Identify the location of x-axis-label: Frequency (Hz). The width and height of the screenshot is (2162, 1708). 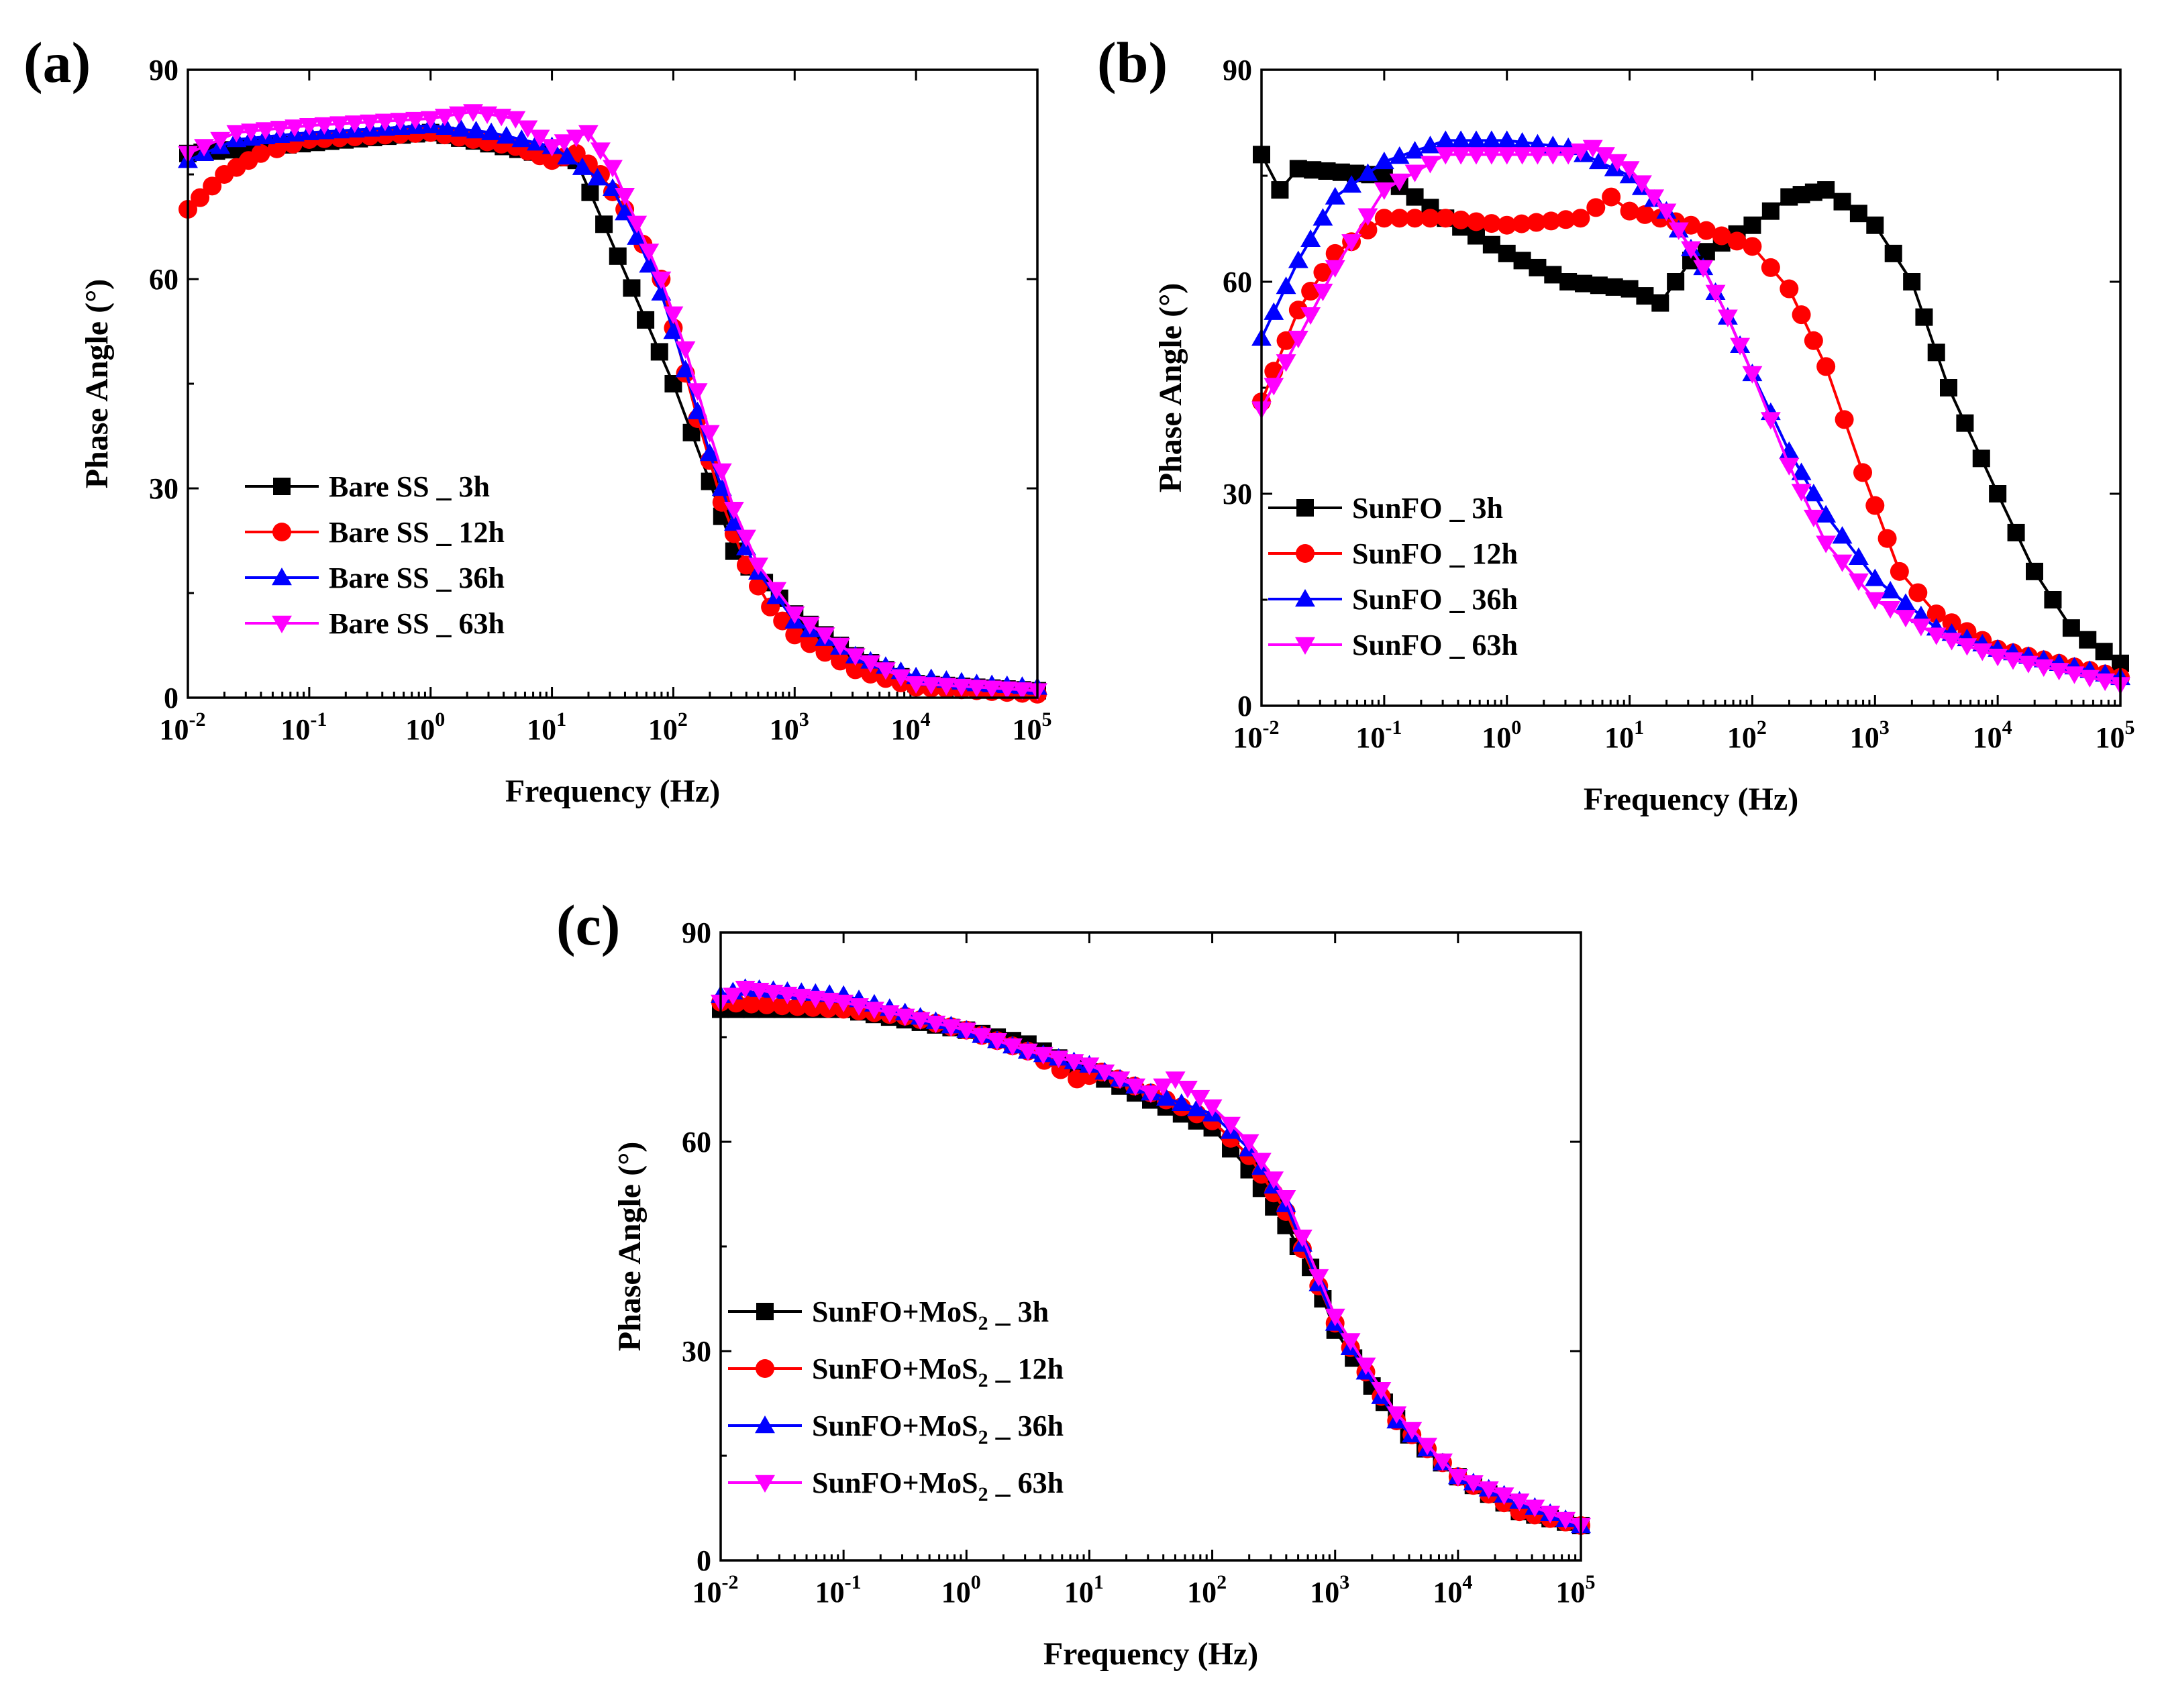
(612, 791).